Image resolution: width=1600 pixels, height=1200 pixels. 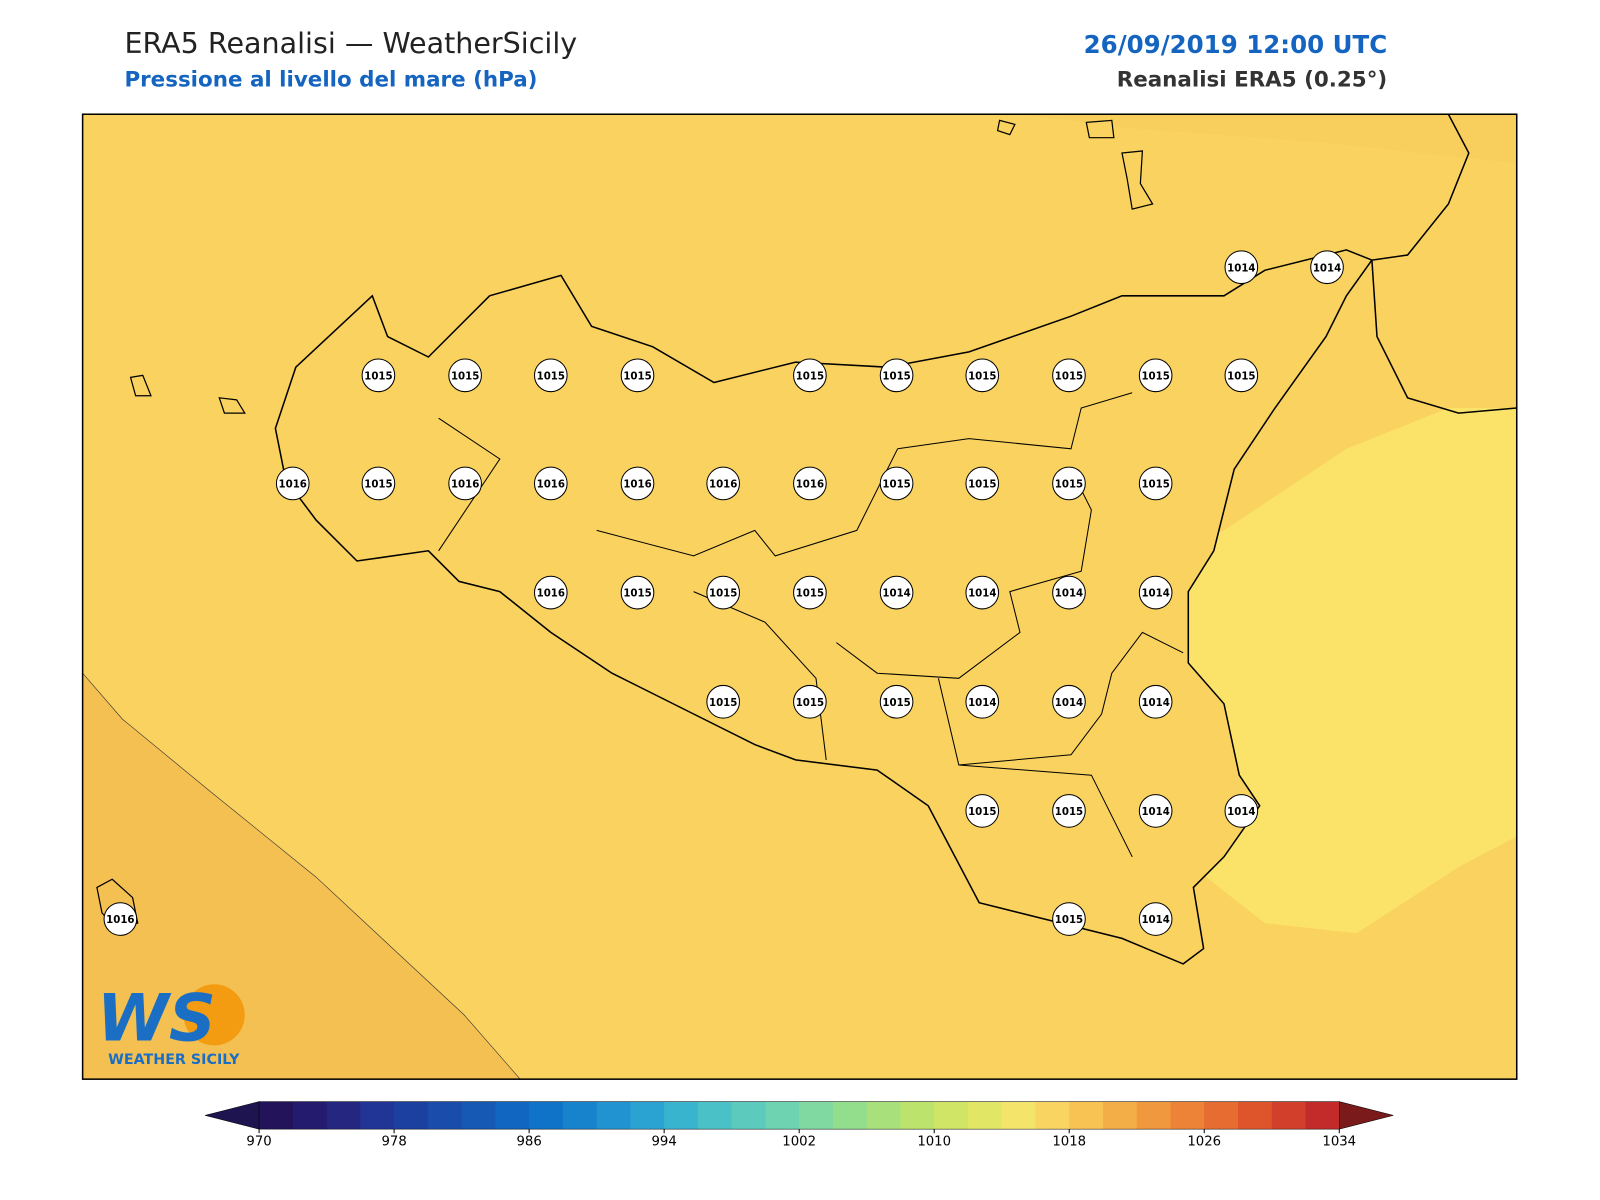 I want to click on colorbar-tick-label: 1010, so click(x=934, y=1141).